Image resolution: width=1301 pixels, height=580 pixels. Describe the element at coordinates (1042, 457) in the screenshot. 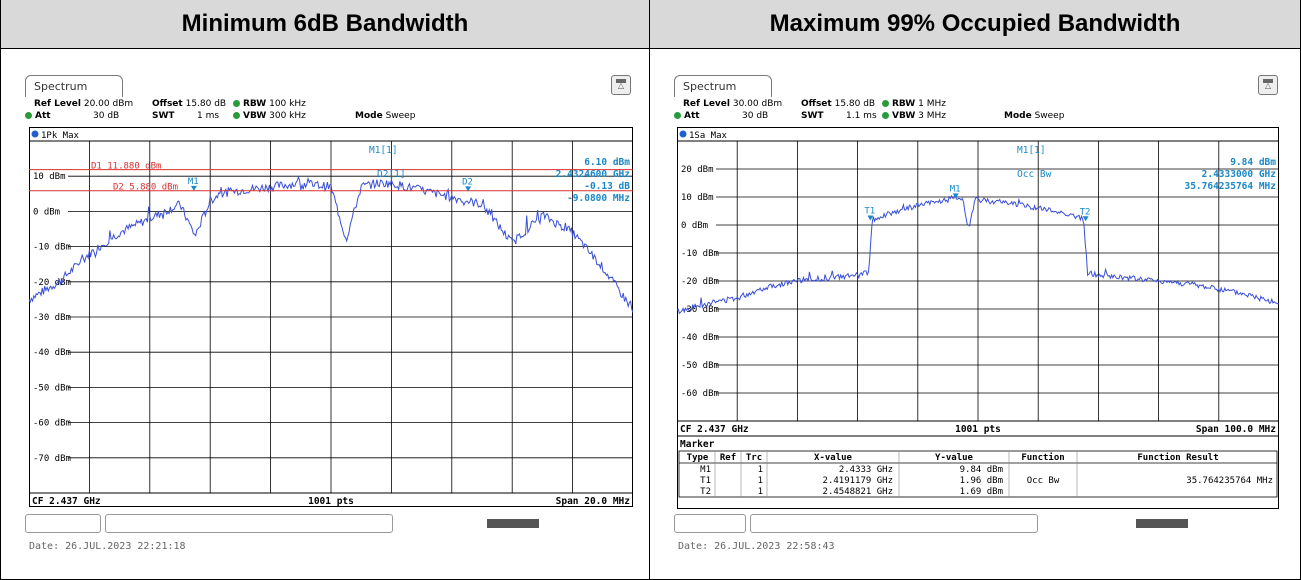

I see `table-header-cell: Function` at that location.